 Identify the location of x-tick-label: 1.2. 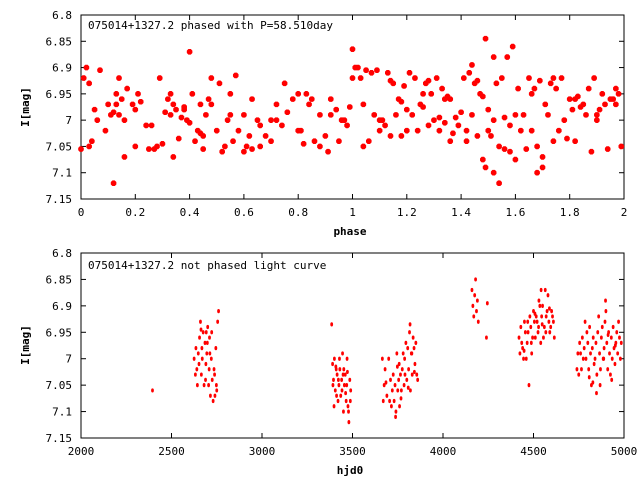
(407, 212).